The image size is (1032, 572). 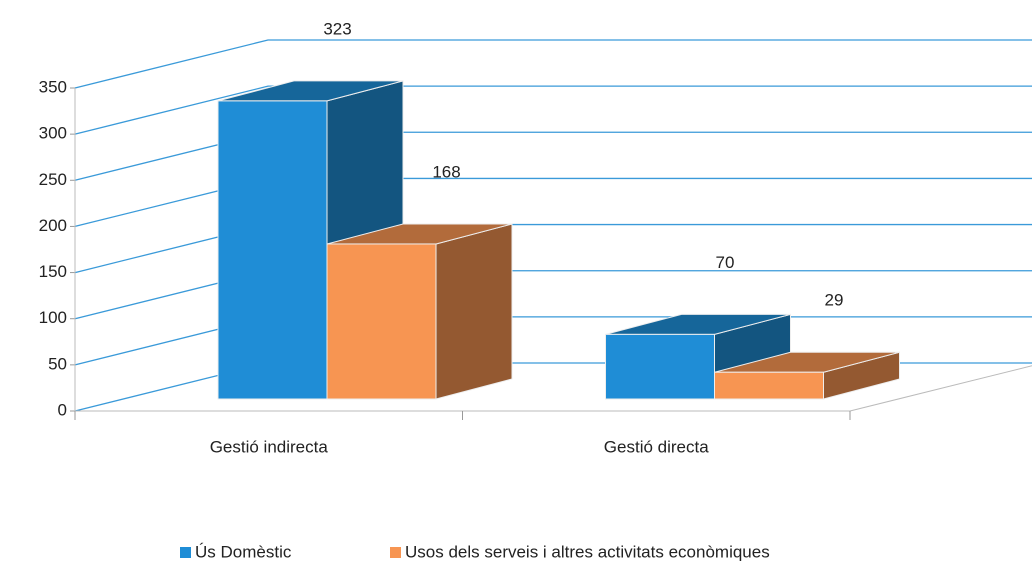 I want to click on y-tick-label: 300, so click(x=53, y=133).